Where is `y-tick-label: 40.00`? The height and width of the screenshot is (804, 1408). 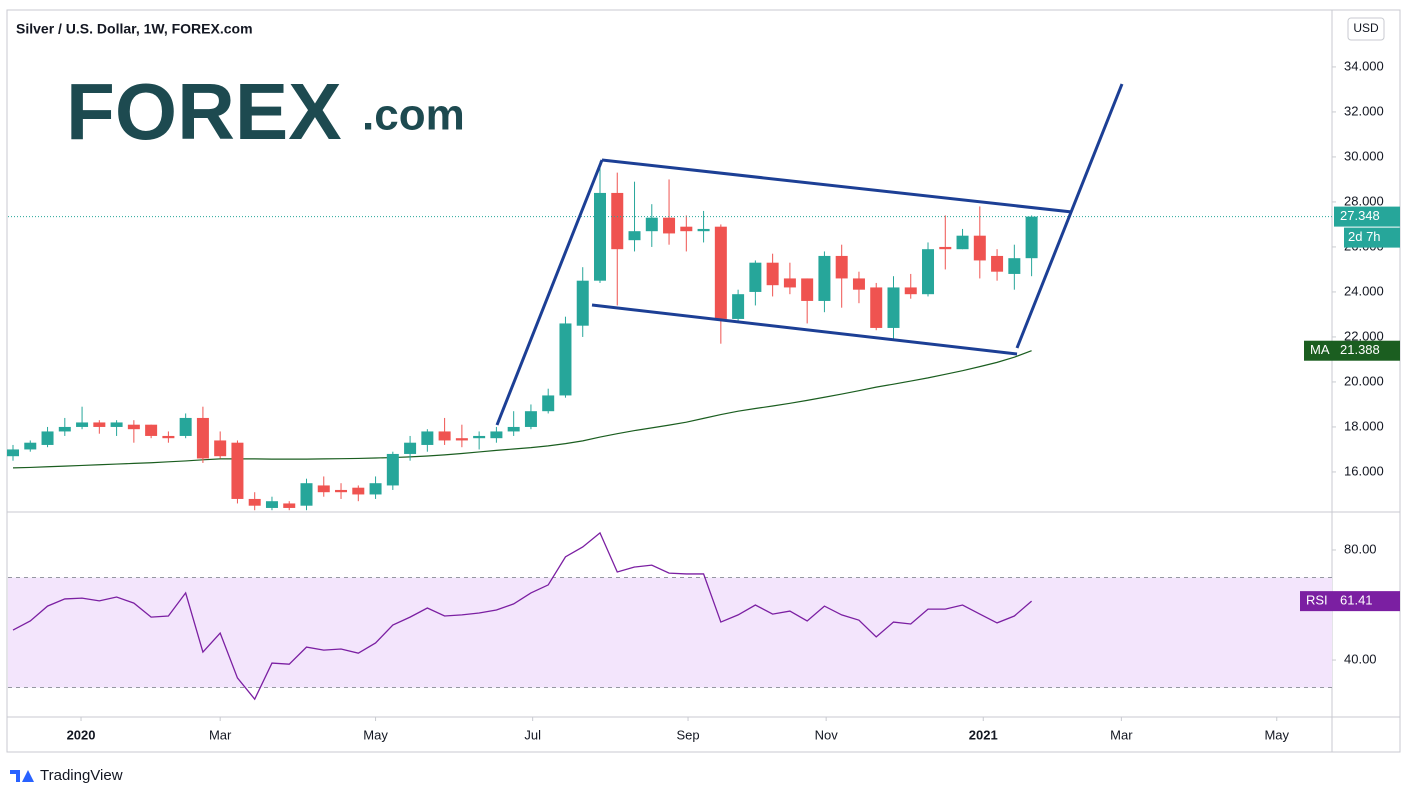 y-tick-label: 40.00 is located at coordinates (1360, 658).